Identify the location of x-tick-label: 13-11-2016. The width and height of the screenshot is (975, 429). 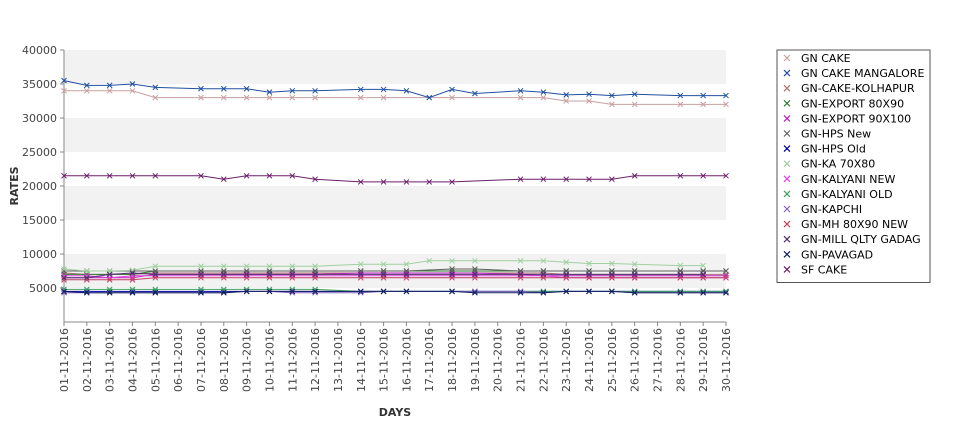
(338, 360).